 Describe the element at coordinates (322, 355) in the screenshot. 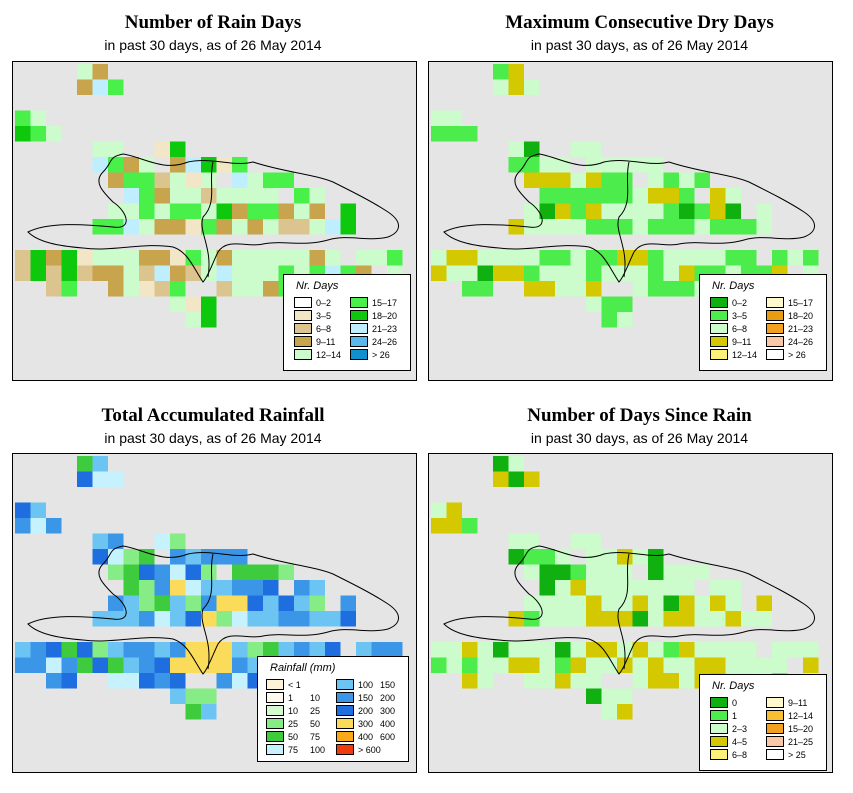

I see `legend-item: 12–14` at that location.